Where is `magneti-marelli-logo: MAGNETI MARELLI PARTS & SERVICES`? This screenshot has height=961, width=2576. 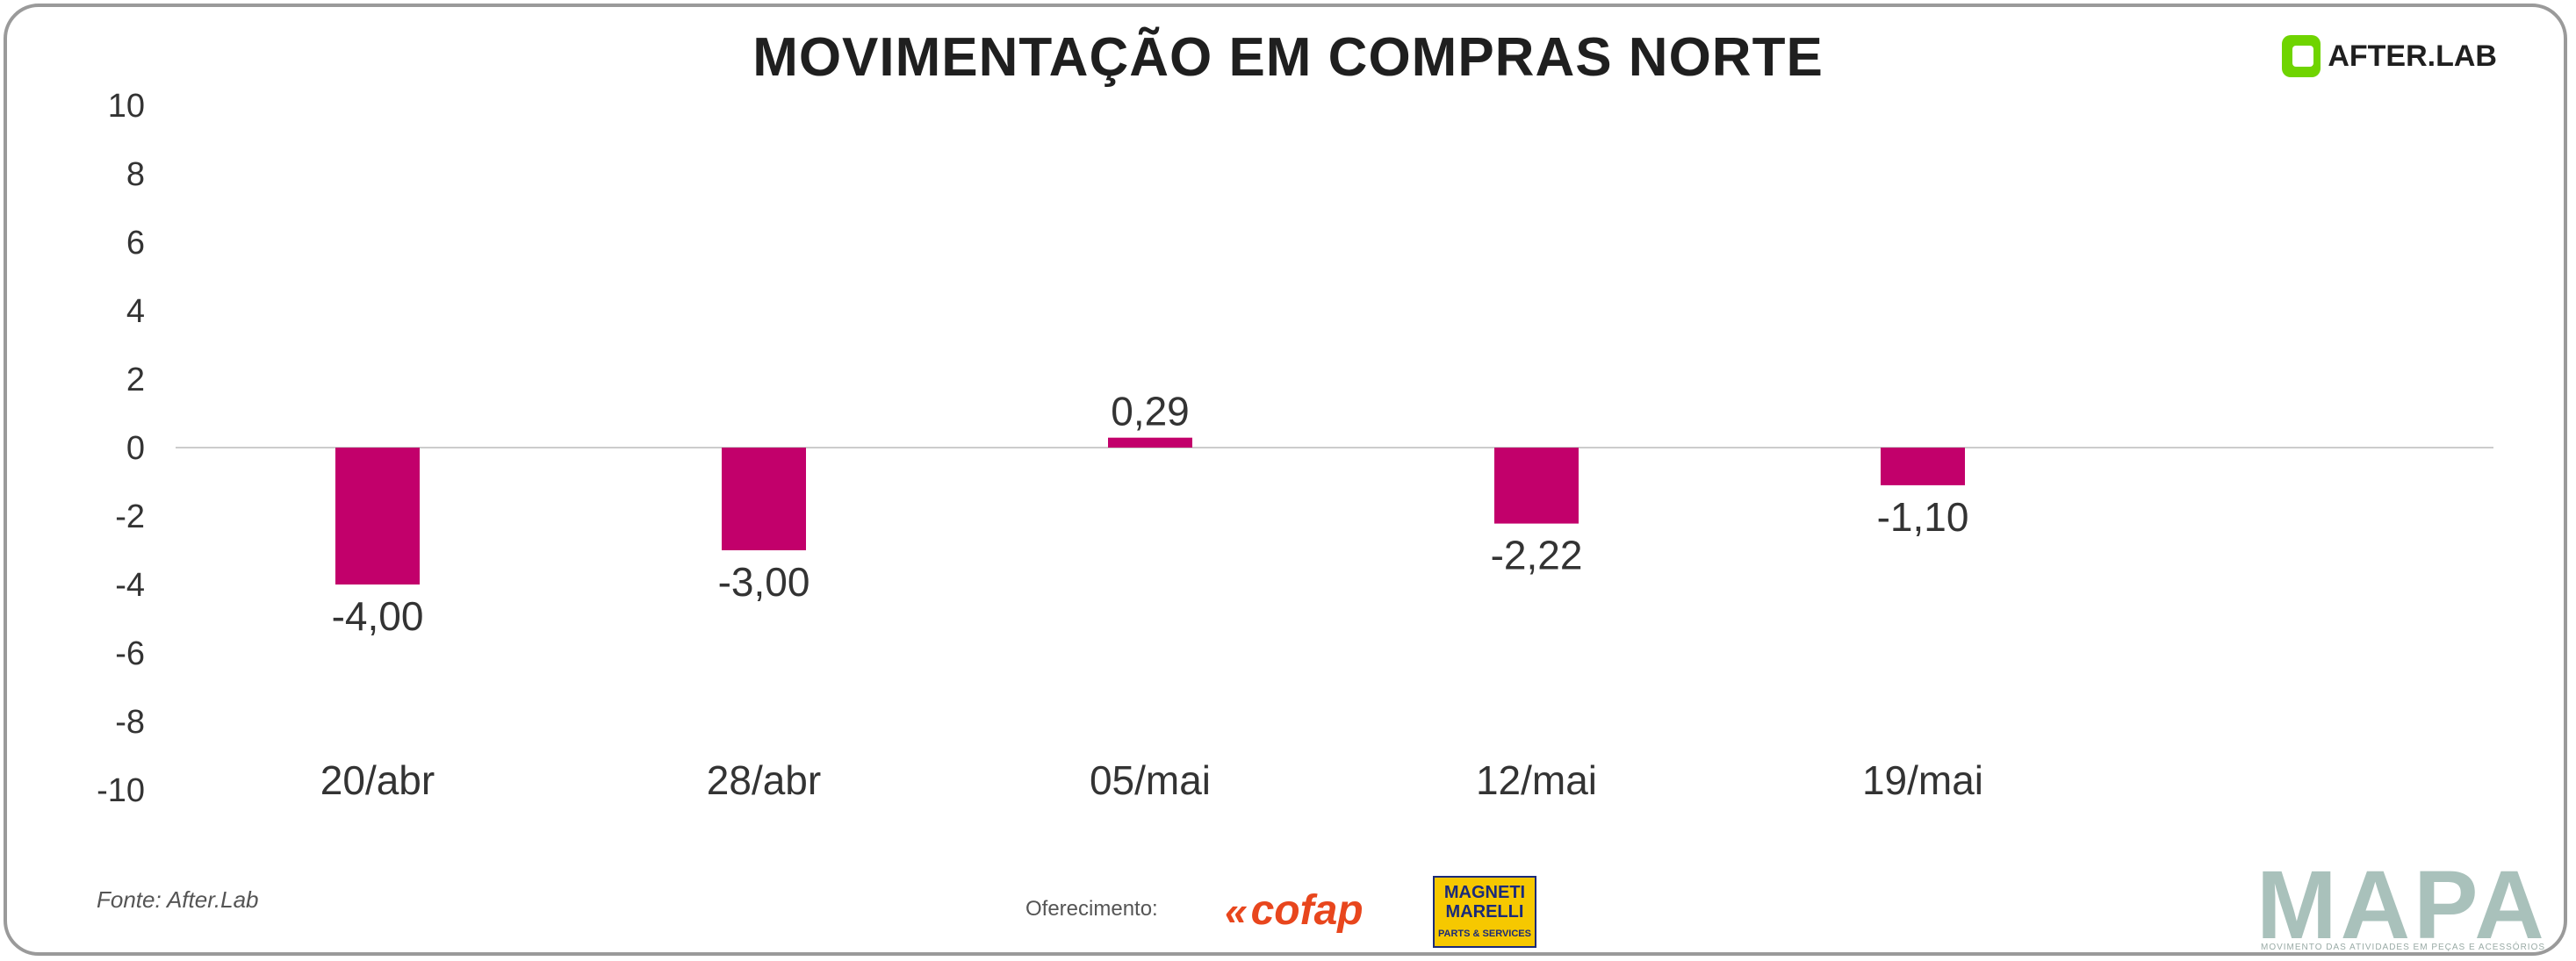 magneti-marelli-logo: MAGNETI MARELLI PARTS & SERVICES is located at coordinates (1484, 912).